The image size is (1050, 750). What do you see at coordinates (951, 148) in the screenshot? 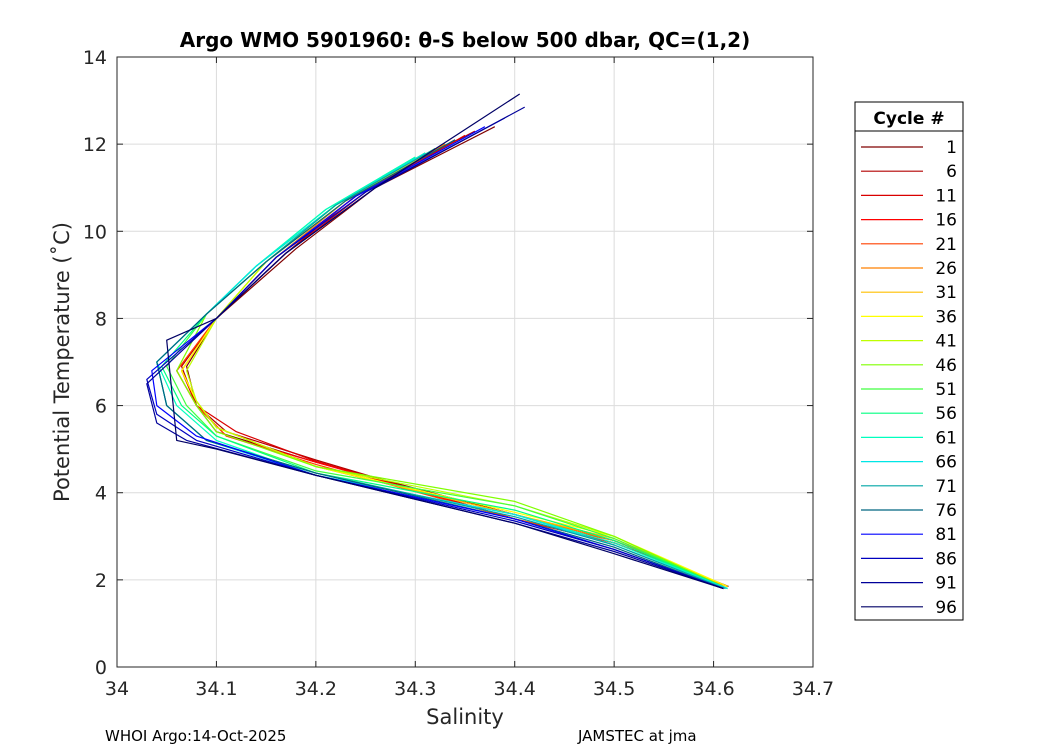
I see `legend-label-cycle-1: 1` at bounding box center [951, 148].